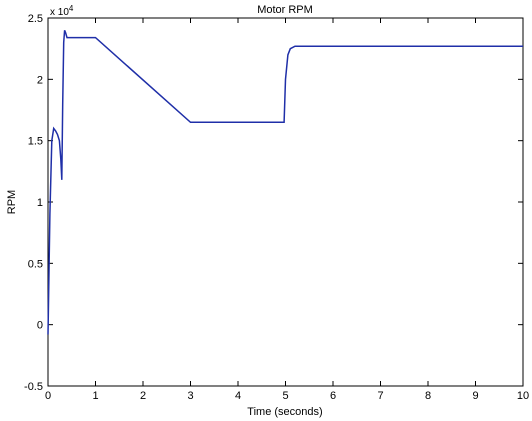 The height and width of the screenshot is (421, 532). What do you see at coordinates (284, 412) in the screenshot?
I see `x-axis-label: Time (seconds)` at bounding box center [284, 412].